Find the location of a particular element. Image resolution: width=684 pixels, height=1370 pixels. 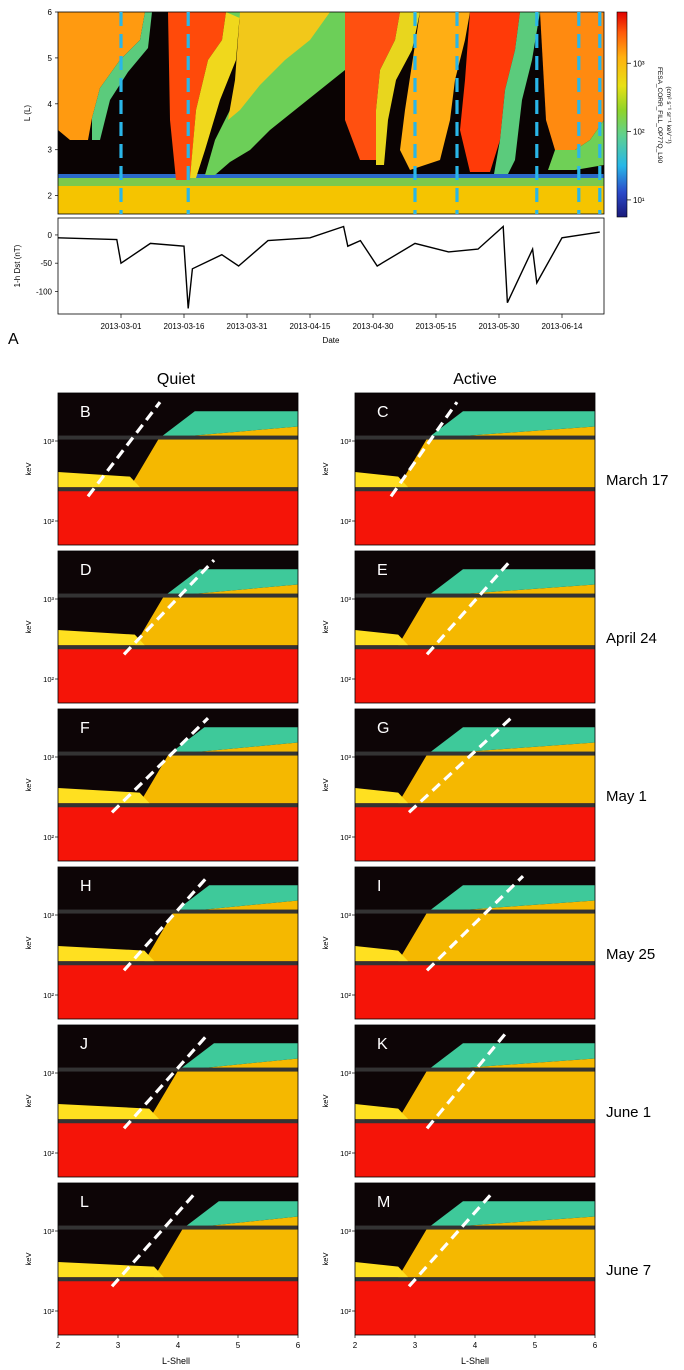

spectrum-panel-G: G 10³ 10² keV is located at coordinates (458, 785).